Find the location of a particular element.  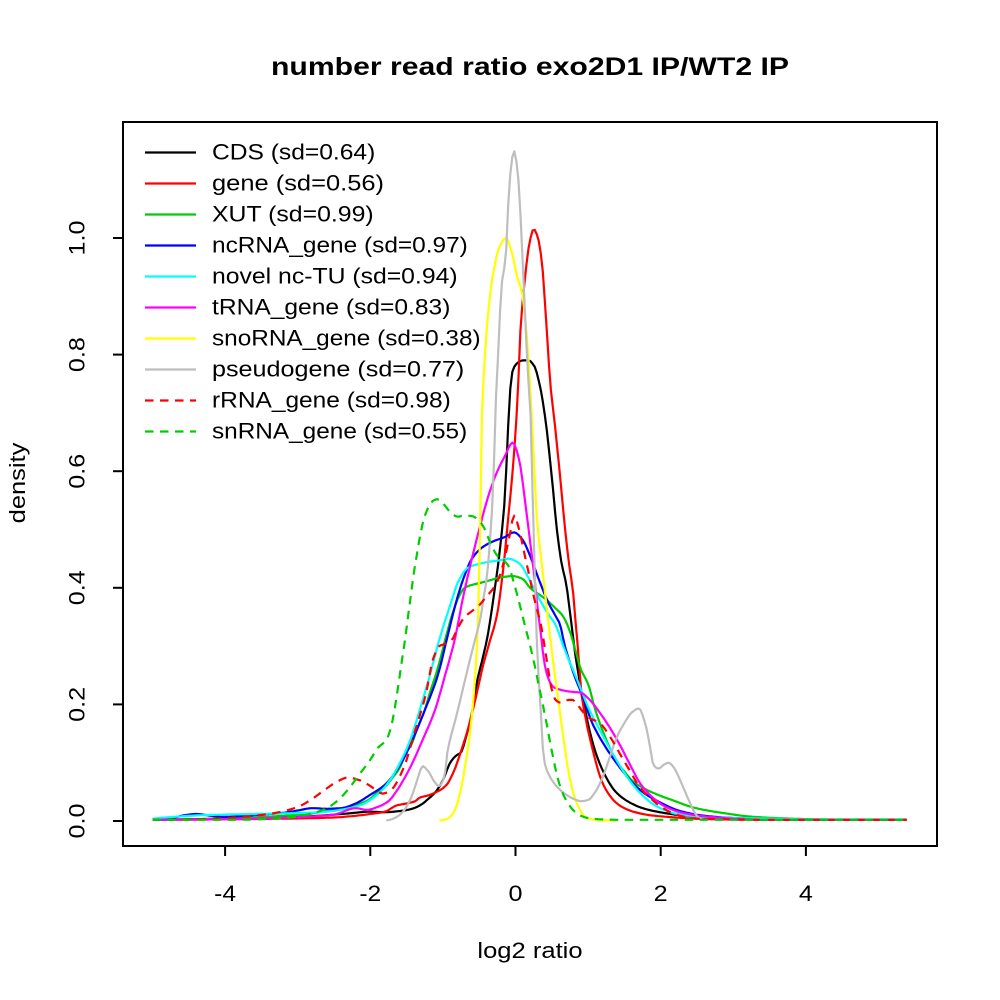

svg-text: 0.0 is located at coordinates (77, 821).